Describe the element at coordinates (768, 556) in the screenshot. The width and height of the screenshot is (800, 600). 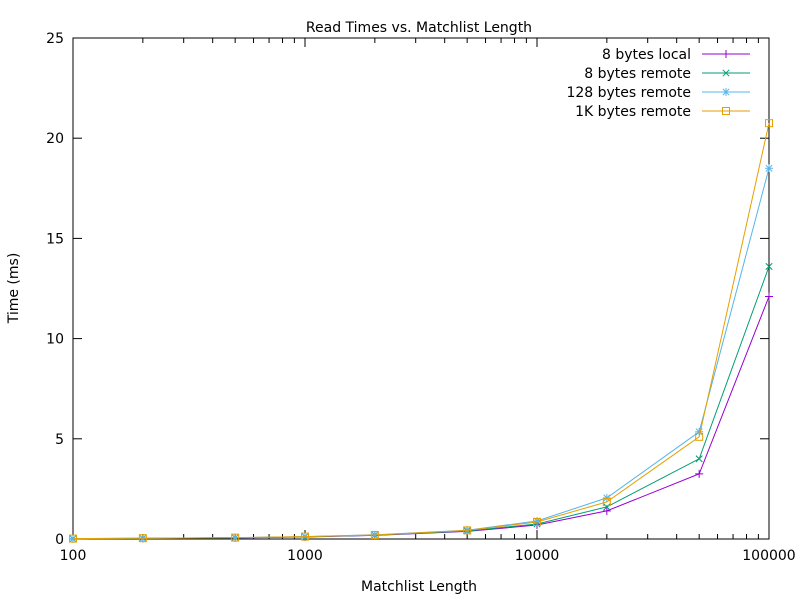
I see `x-tick-label: 100000` at that location.